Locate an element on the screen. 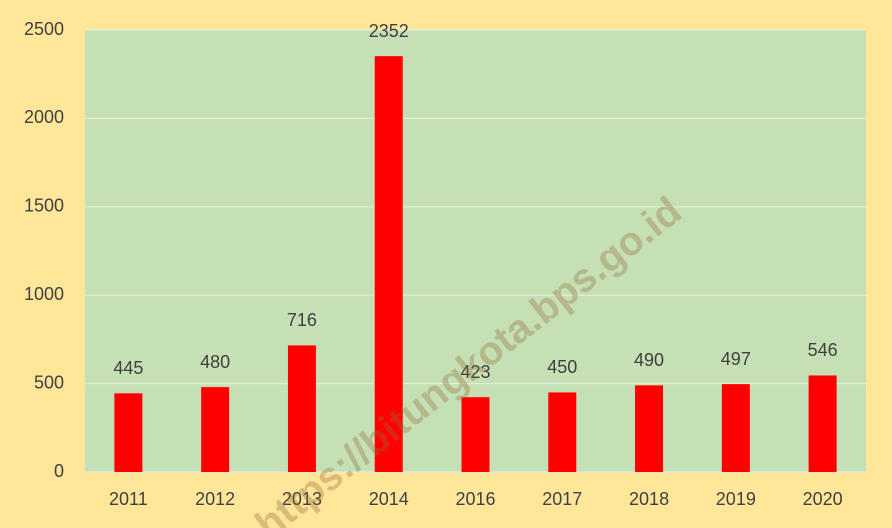 The width and height of the screenshot is (892, 528). x-tick-label: 2020 is located at coordinates (823, 499).